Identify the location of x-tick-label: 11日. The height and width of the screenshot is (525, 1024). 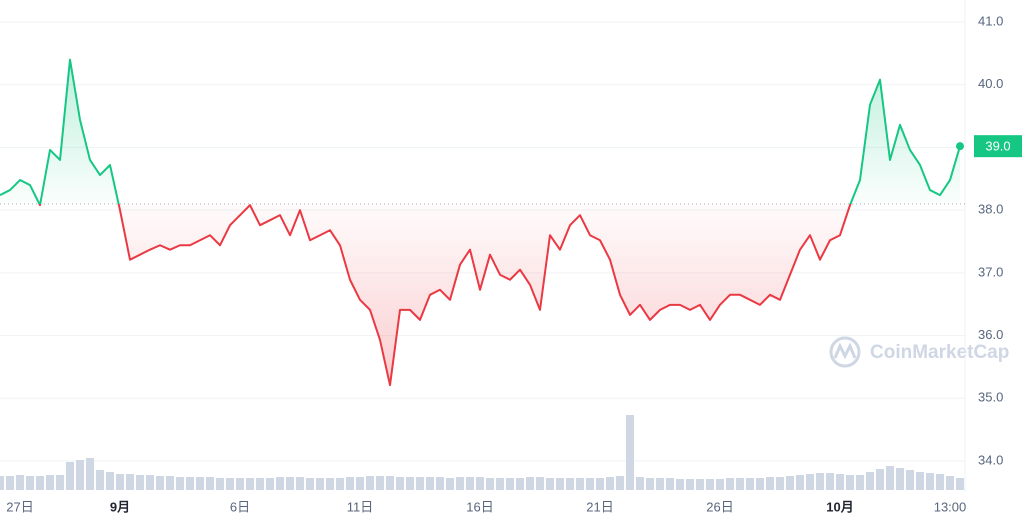
(360, 506).